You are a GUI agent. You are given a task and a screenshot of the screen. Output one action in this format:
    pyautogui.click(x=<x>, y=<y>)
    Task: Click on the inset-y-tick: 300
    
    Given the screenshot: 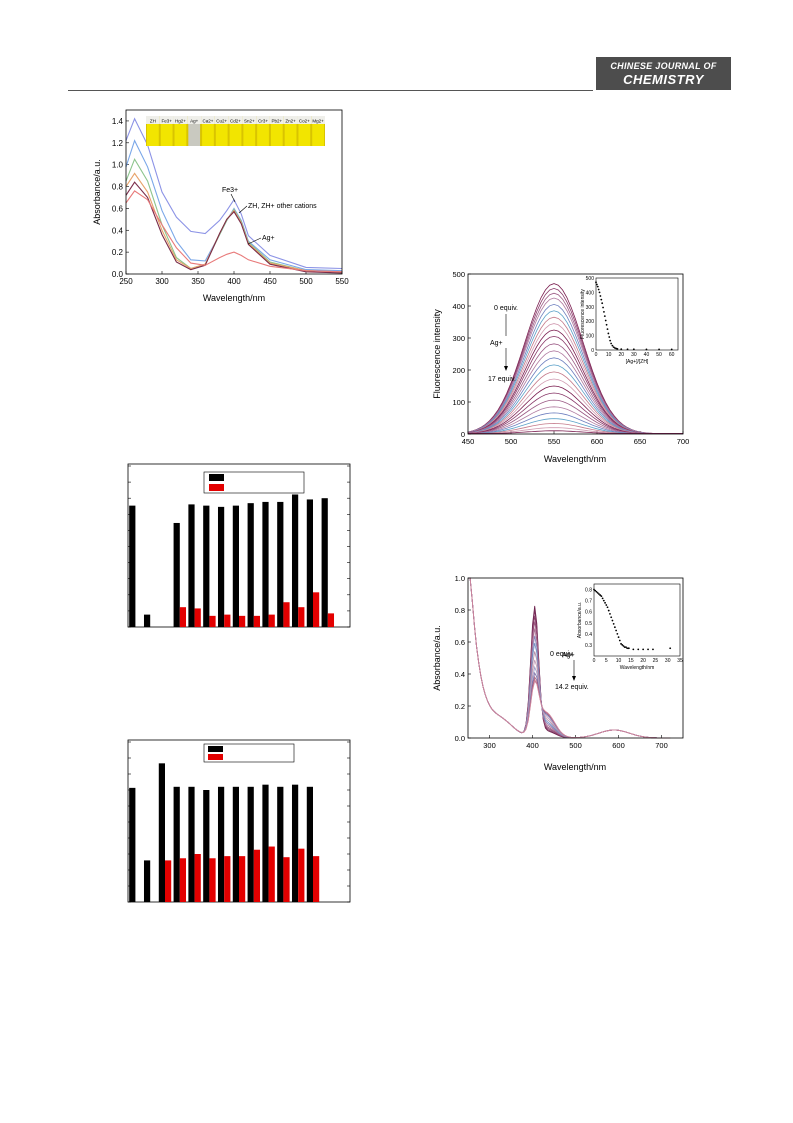 What is the action you would take?
    pyautogui.click(x=590, y=308)
    